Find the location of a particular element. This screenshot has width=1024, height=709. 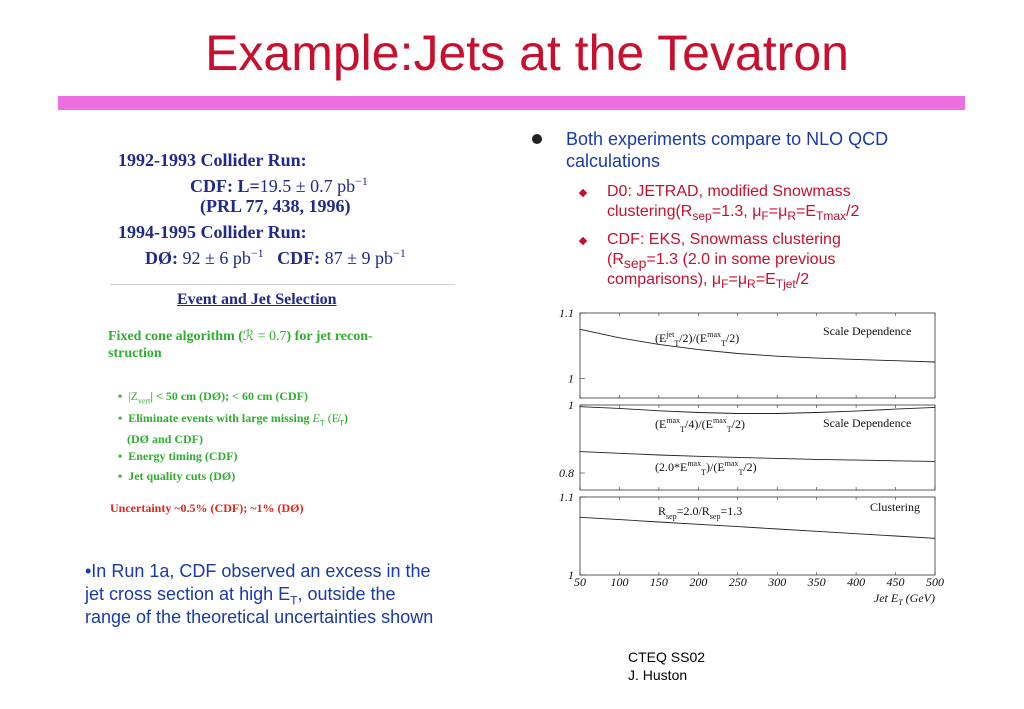

selection-heading: Event and Jet Selection is located at coordinates (257, 299).